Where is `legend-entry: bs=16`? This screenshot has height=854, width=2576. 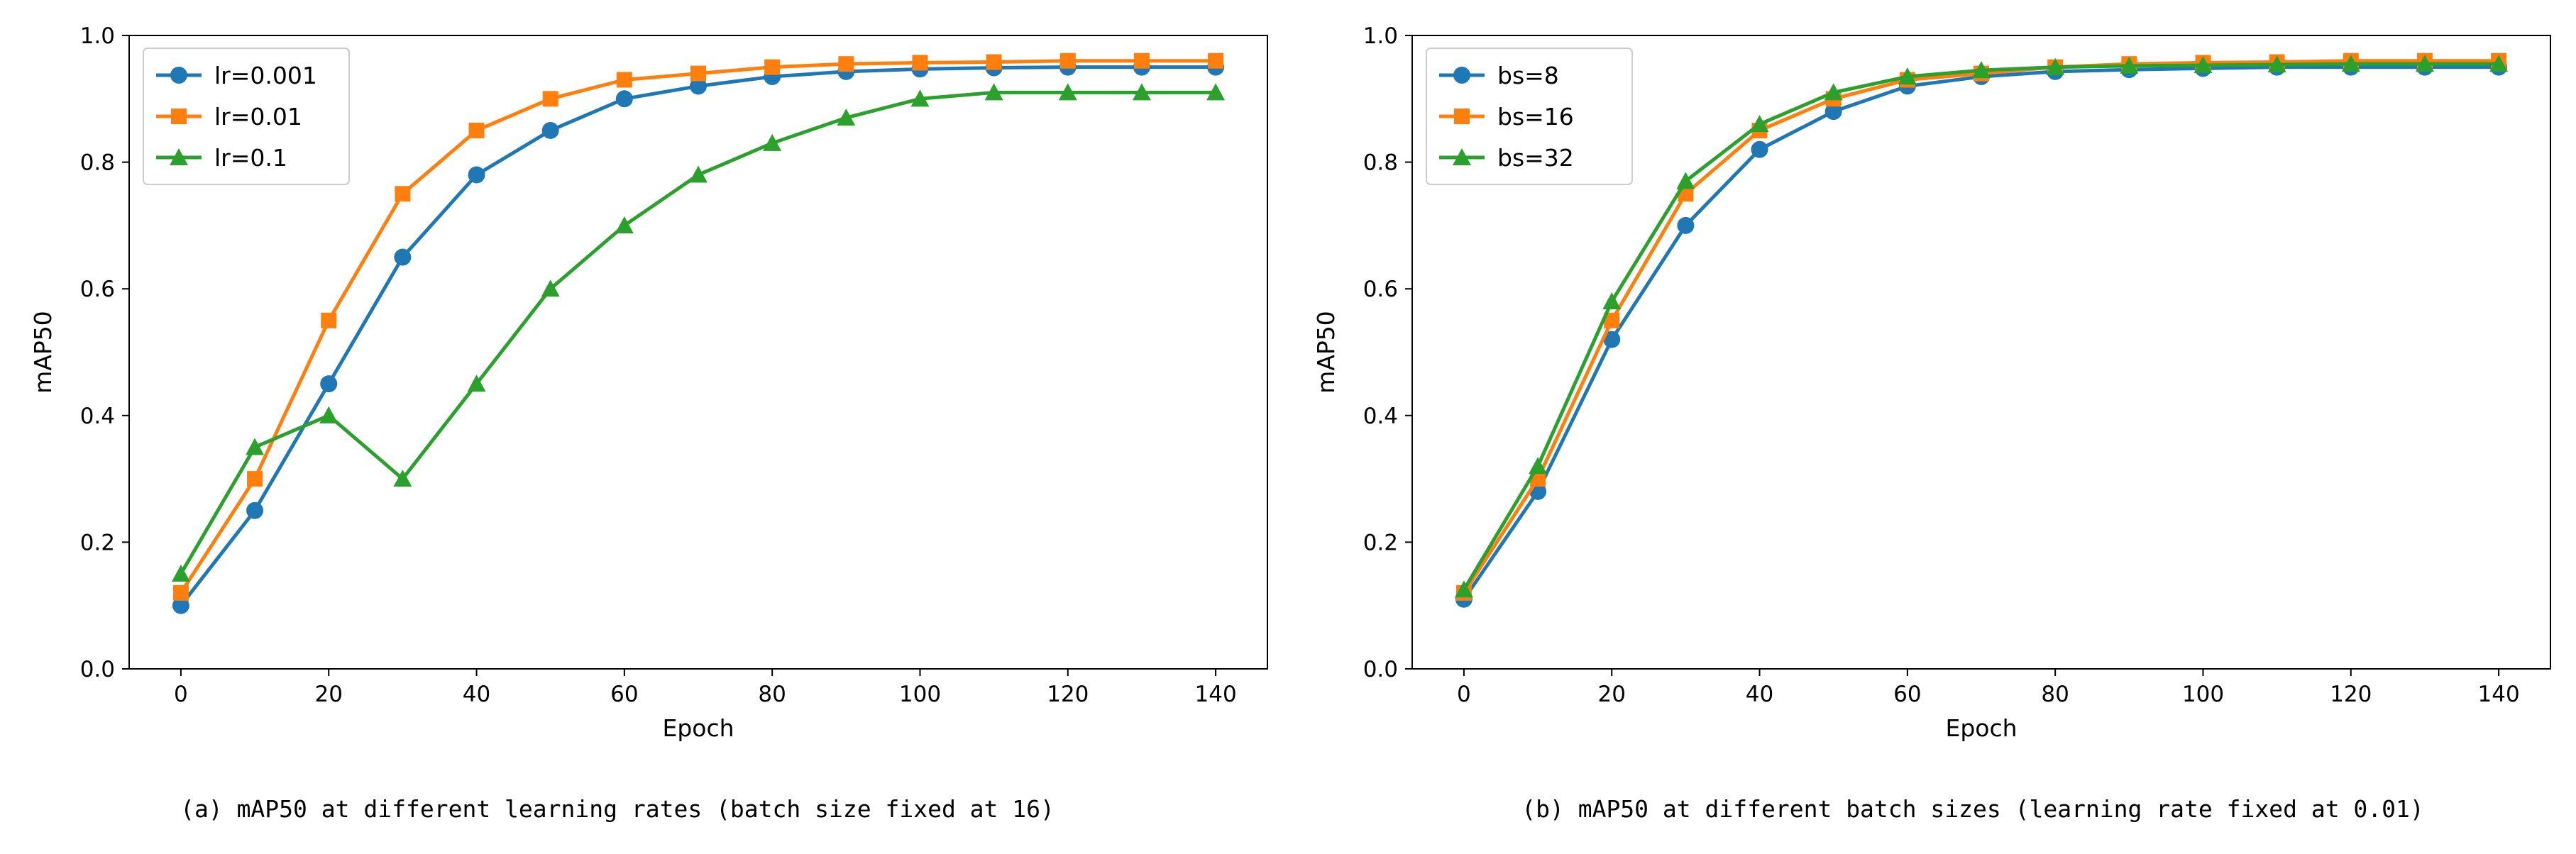
legend-entry: bs=16 is located at coordinates (1506, 117).